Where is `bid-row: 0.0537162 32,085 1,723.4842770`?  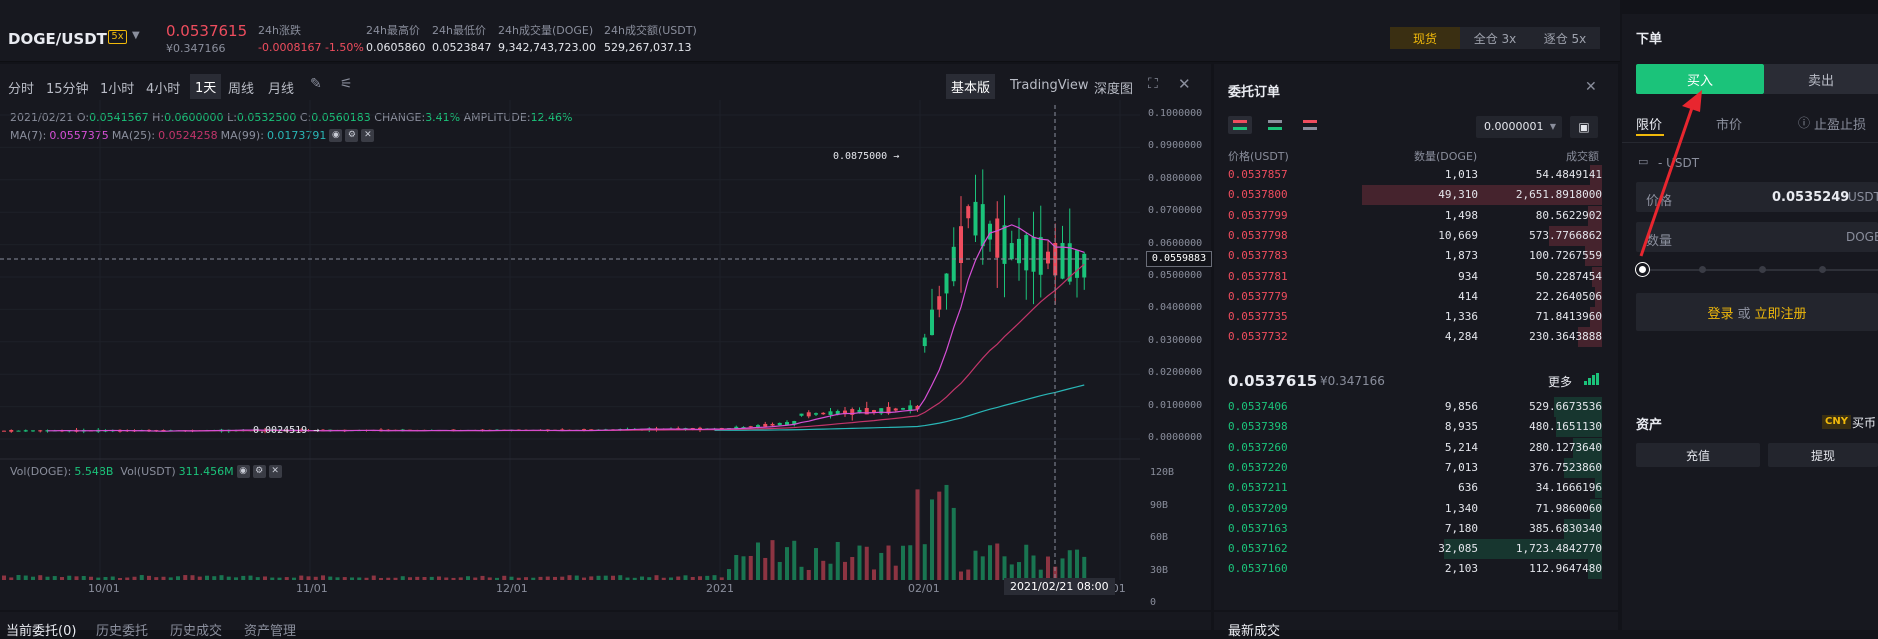 bid-row: 0.0537162 32,085 1,723.4842770 is located at coordinates (1415, 549).